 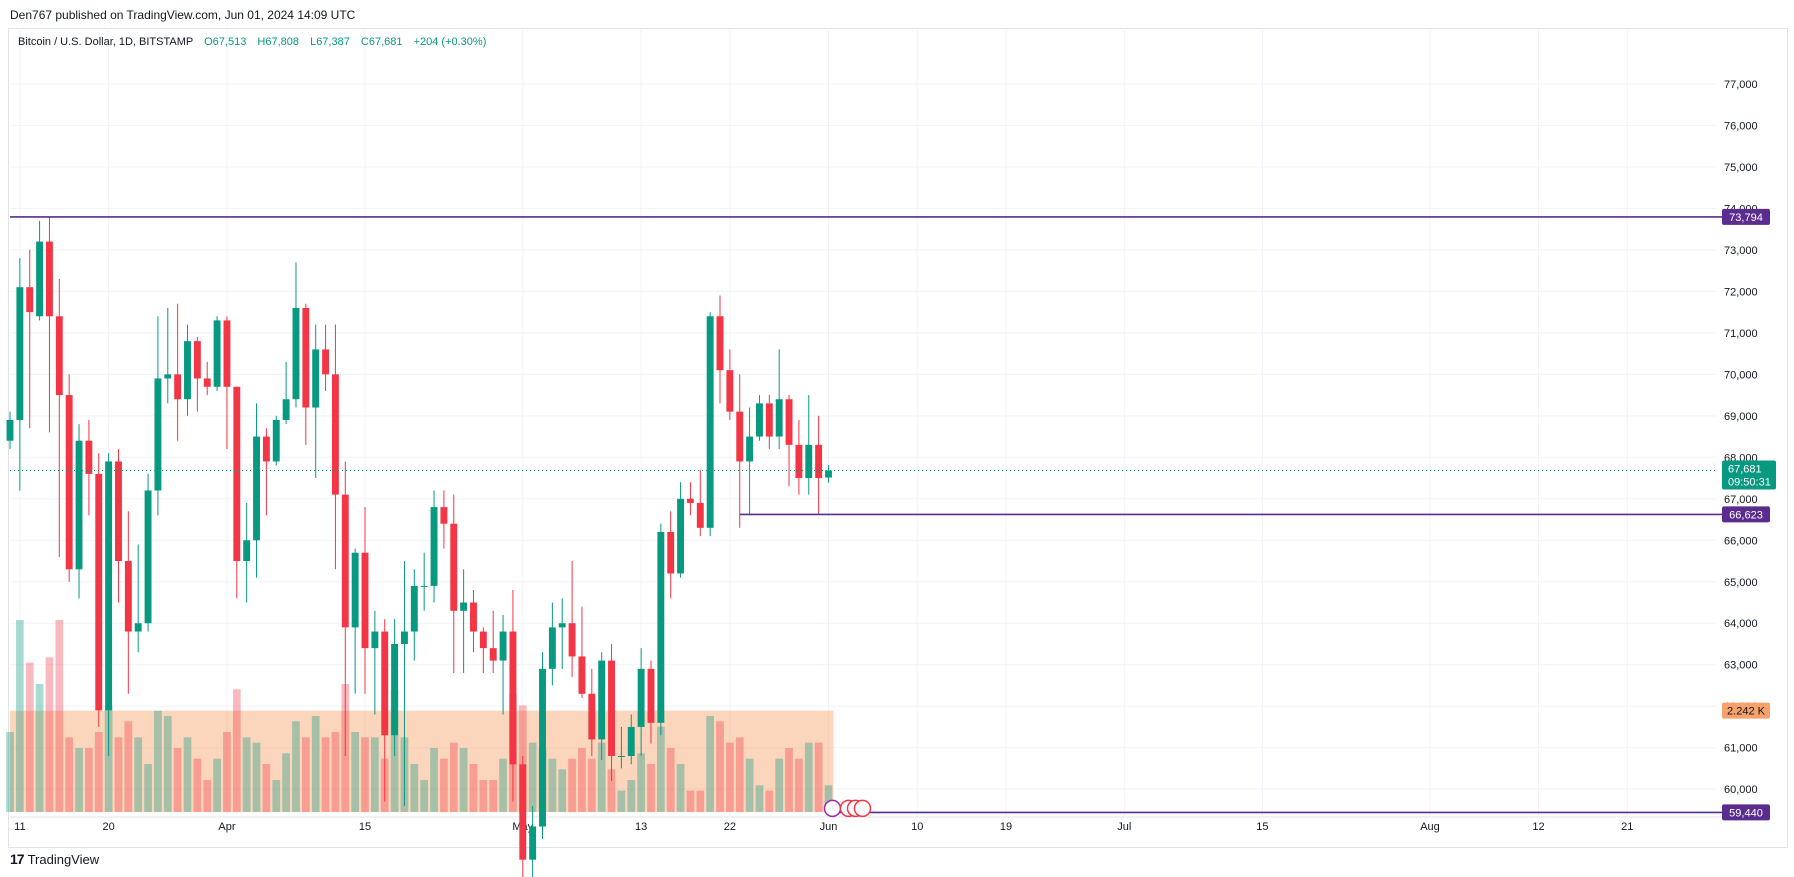 I want to click on y-tick-label: 66,000, so click(x=1741, y=541).